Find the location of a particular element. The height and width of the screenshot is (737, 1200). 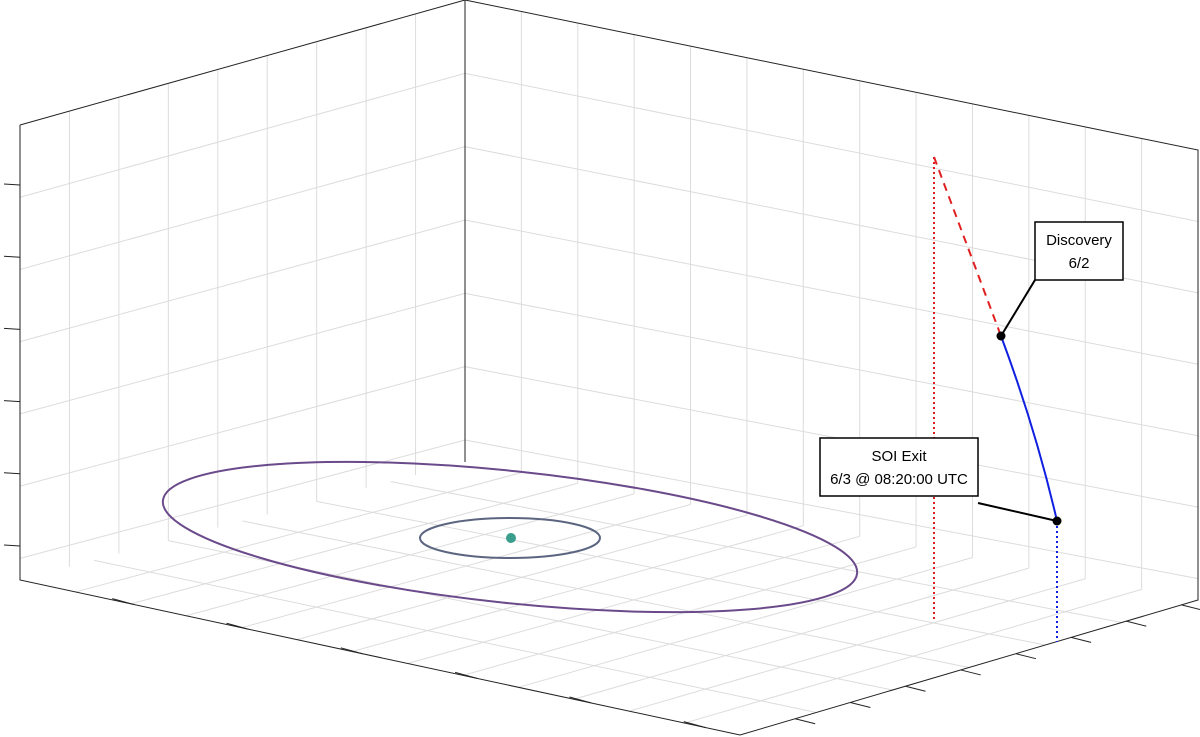

trajectory is located at coordinates (1029, 428).